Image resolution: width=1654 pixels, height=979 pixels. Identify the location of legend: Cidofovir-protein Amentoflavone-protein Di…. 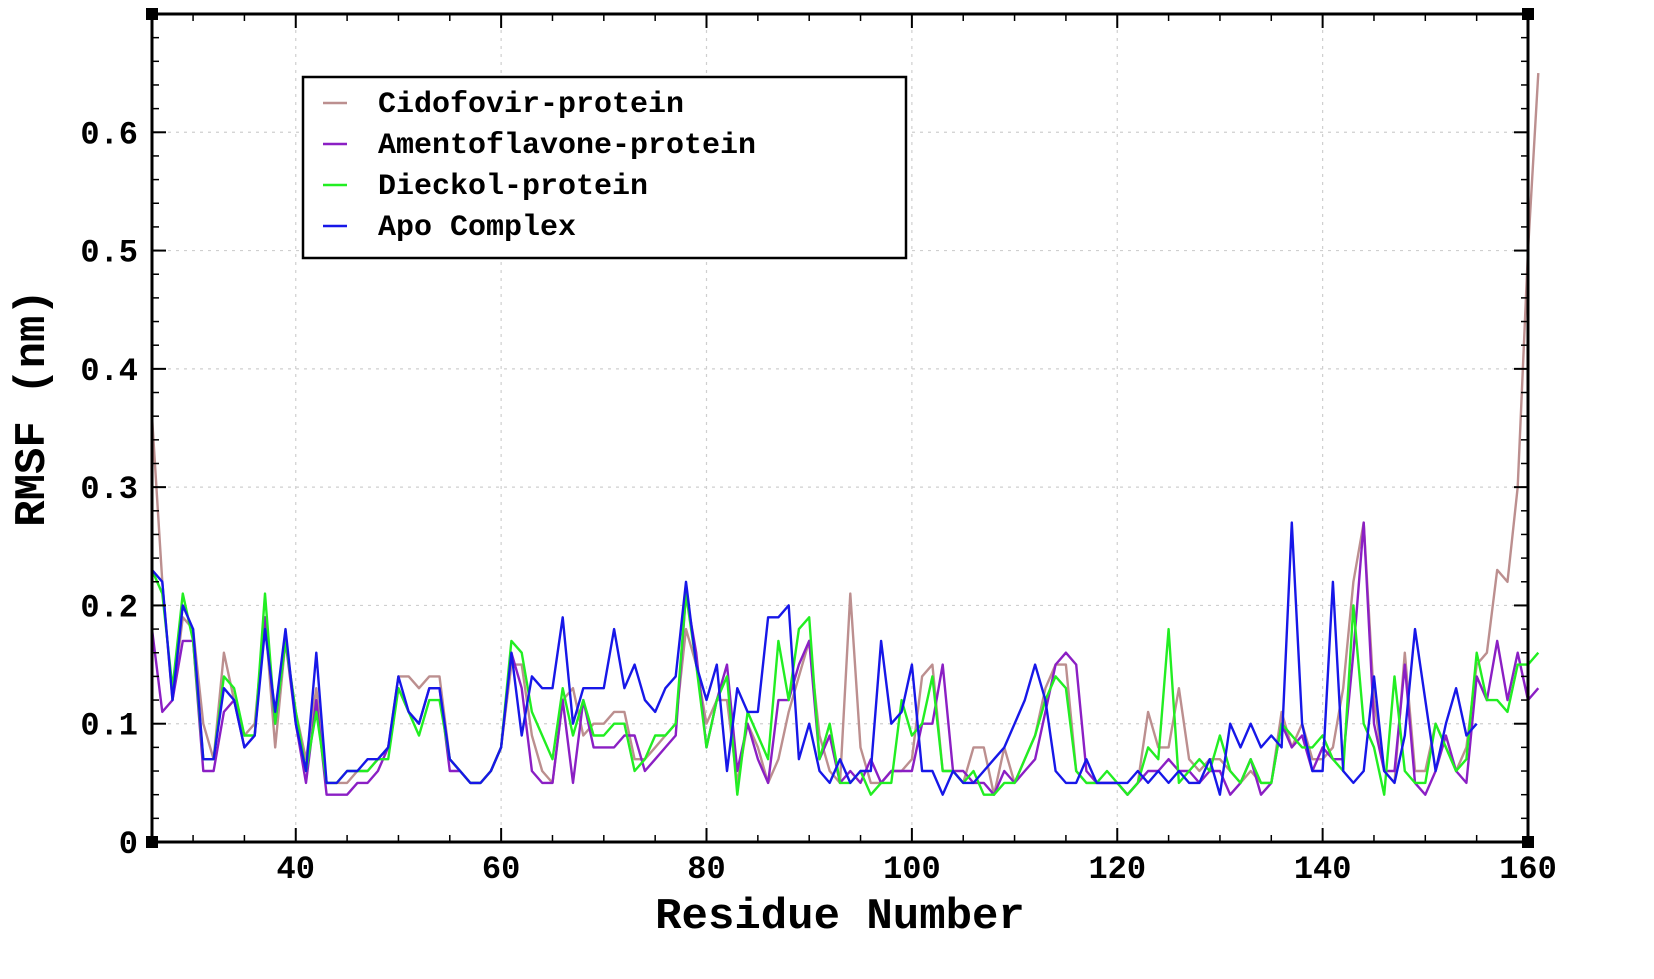
(604, 167).